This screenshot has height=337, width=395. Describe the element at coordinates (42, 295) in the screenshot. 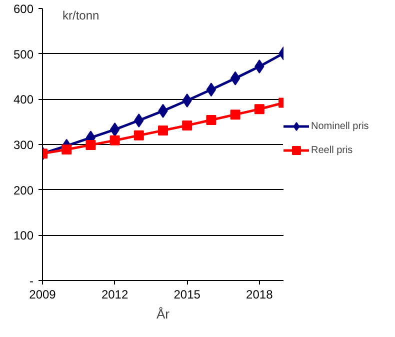

I see `x-tick-label: 2009` at that location.